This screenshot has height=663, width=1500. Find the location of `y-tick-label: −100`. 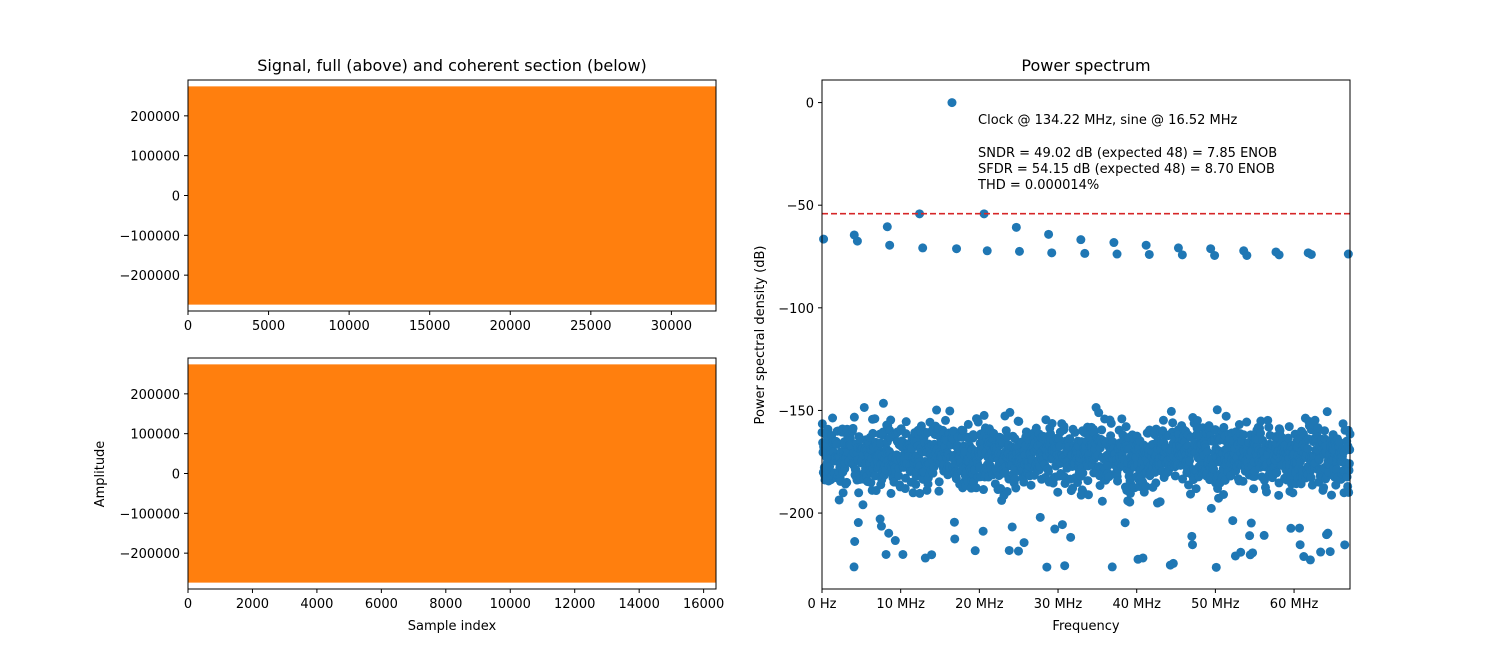

y-tick-label: −100 is located at coordinates (796, 309).